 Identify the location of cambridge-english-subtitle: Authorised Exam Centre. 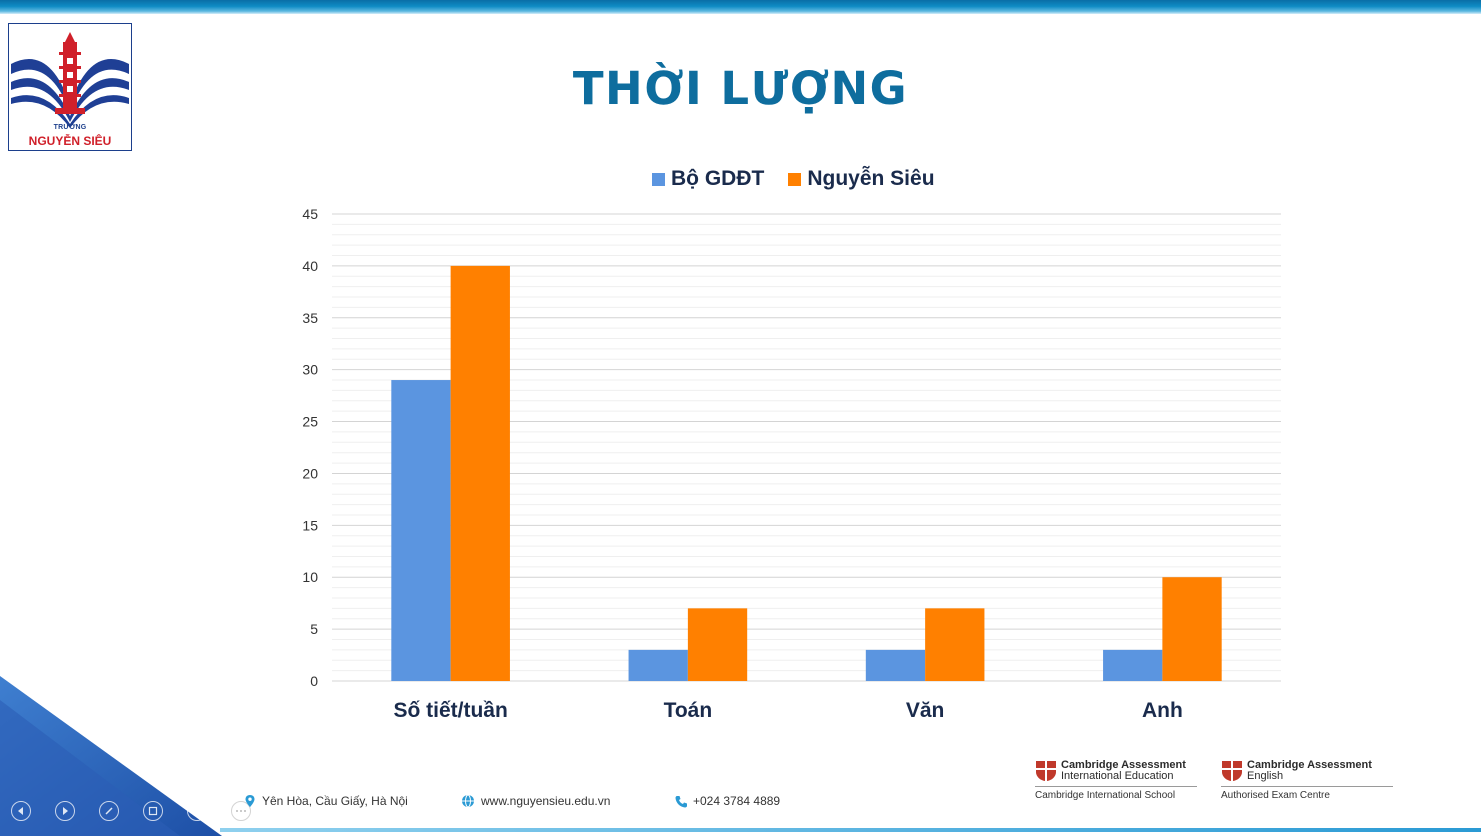
(1275, 795).